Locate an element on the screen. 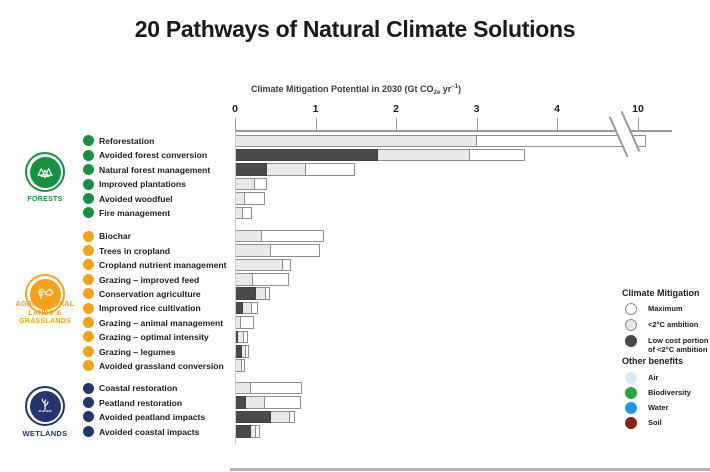 The width and height of the screenshot is (710, 472). legend-mitigation-title: Climate Mitigation is located at coordinates (661, 293).